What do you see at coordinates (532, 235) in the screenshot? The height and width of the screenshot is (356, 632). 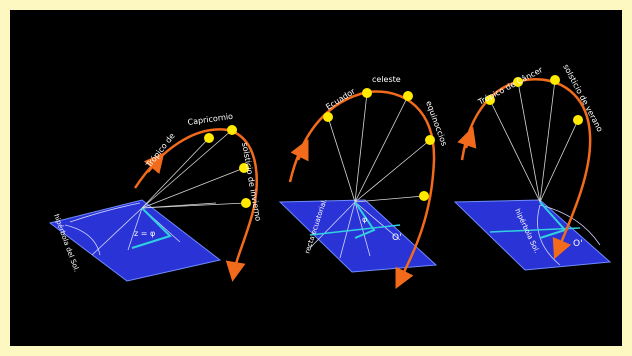 I see `horizontal-plane-right` at bounding box center [532, 235].